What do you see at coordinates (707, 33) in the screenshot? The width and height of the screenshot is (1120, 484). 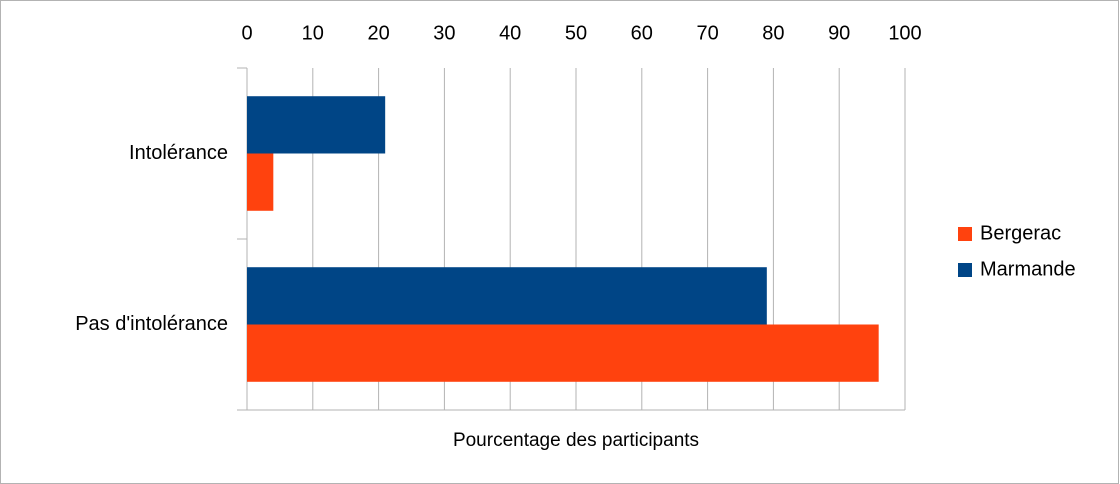 I see `x-tick-label: 70` at bounding box center [707, 33].